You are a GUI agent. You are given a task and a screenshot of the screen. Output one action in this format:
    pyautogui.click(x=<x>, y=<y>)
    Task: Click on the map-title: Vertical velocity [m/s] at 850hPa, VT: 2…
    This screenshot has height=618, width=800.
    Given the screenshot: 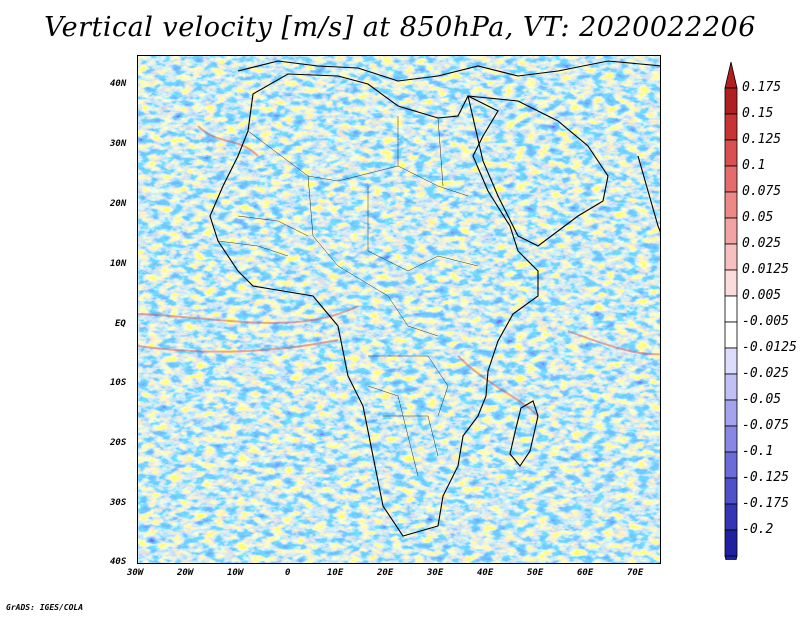 What is the action you would take?
    pyautogui.click(x=400, y=27)
    